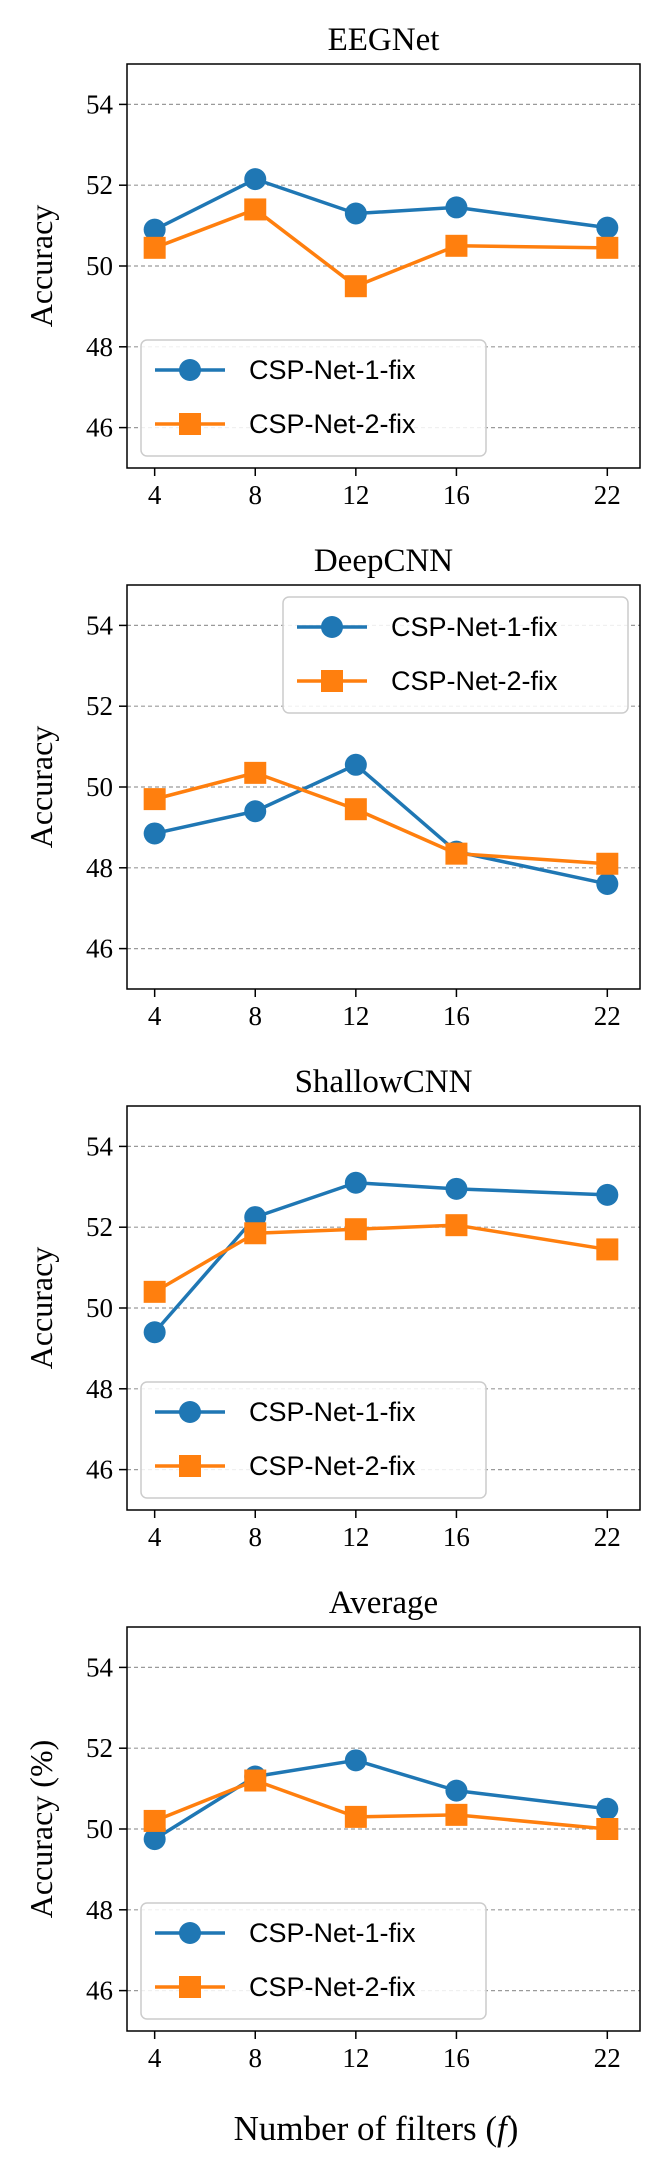 Image resolution: width=664 pixels, height=2159 pixels. What do you see at coordinates (456, 1016) in the screenshot?
I see `x-tick-label: 16` at bounding box center [456, 1016].